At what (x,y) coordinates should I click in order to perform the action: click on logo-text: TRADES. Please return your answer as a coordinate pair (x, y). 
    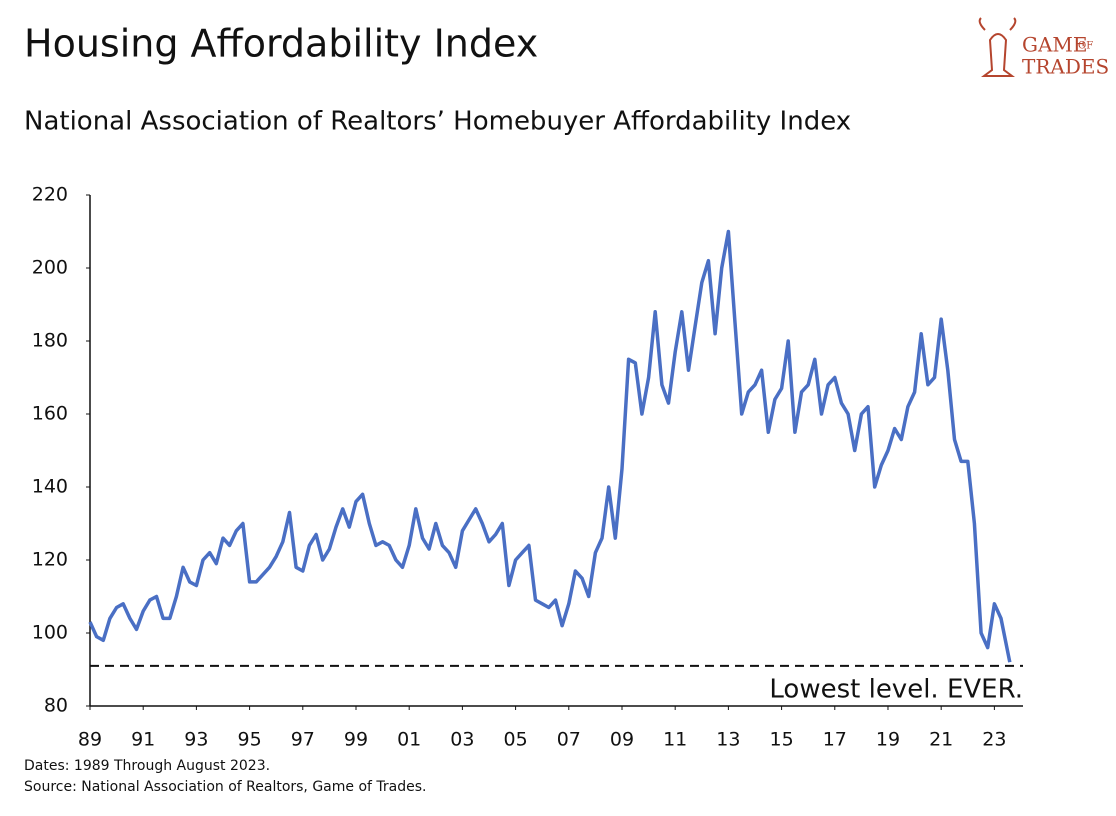
    Looking at the image, I should click on (1065, 67).